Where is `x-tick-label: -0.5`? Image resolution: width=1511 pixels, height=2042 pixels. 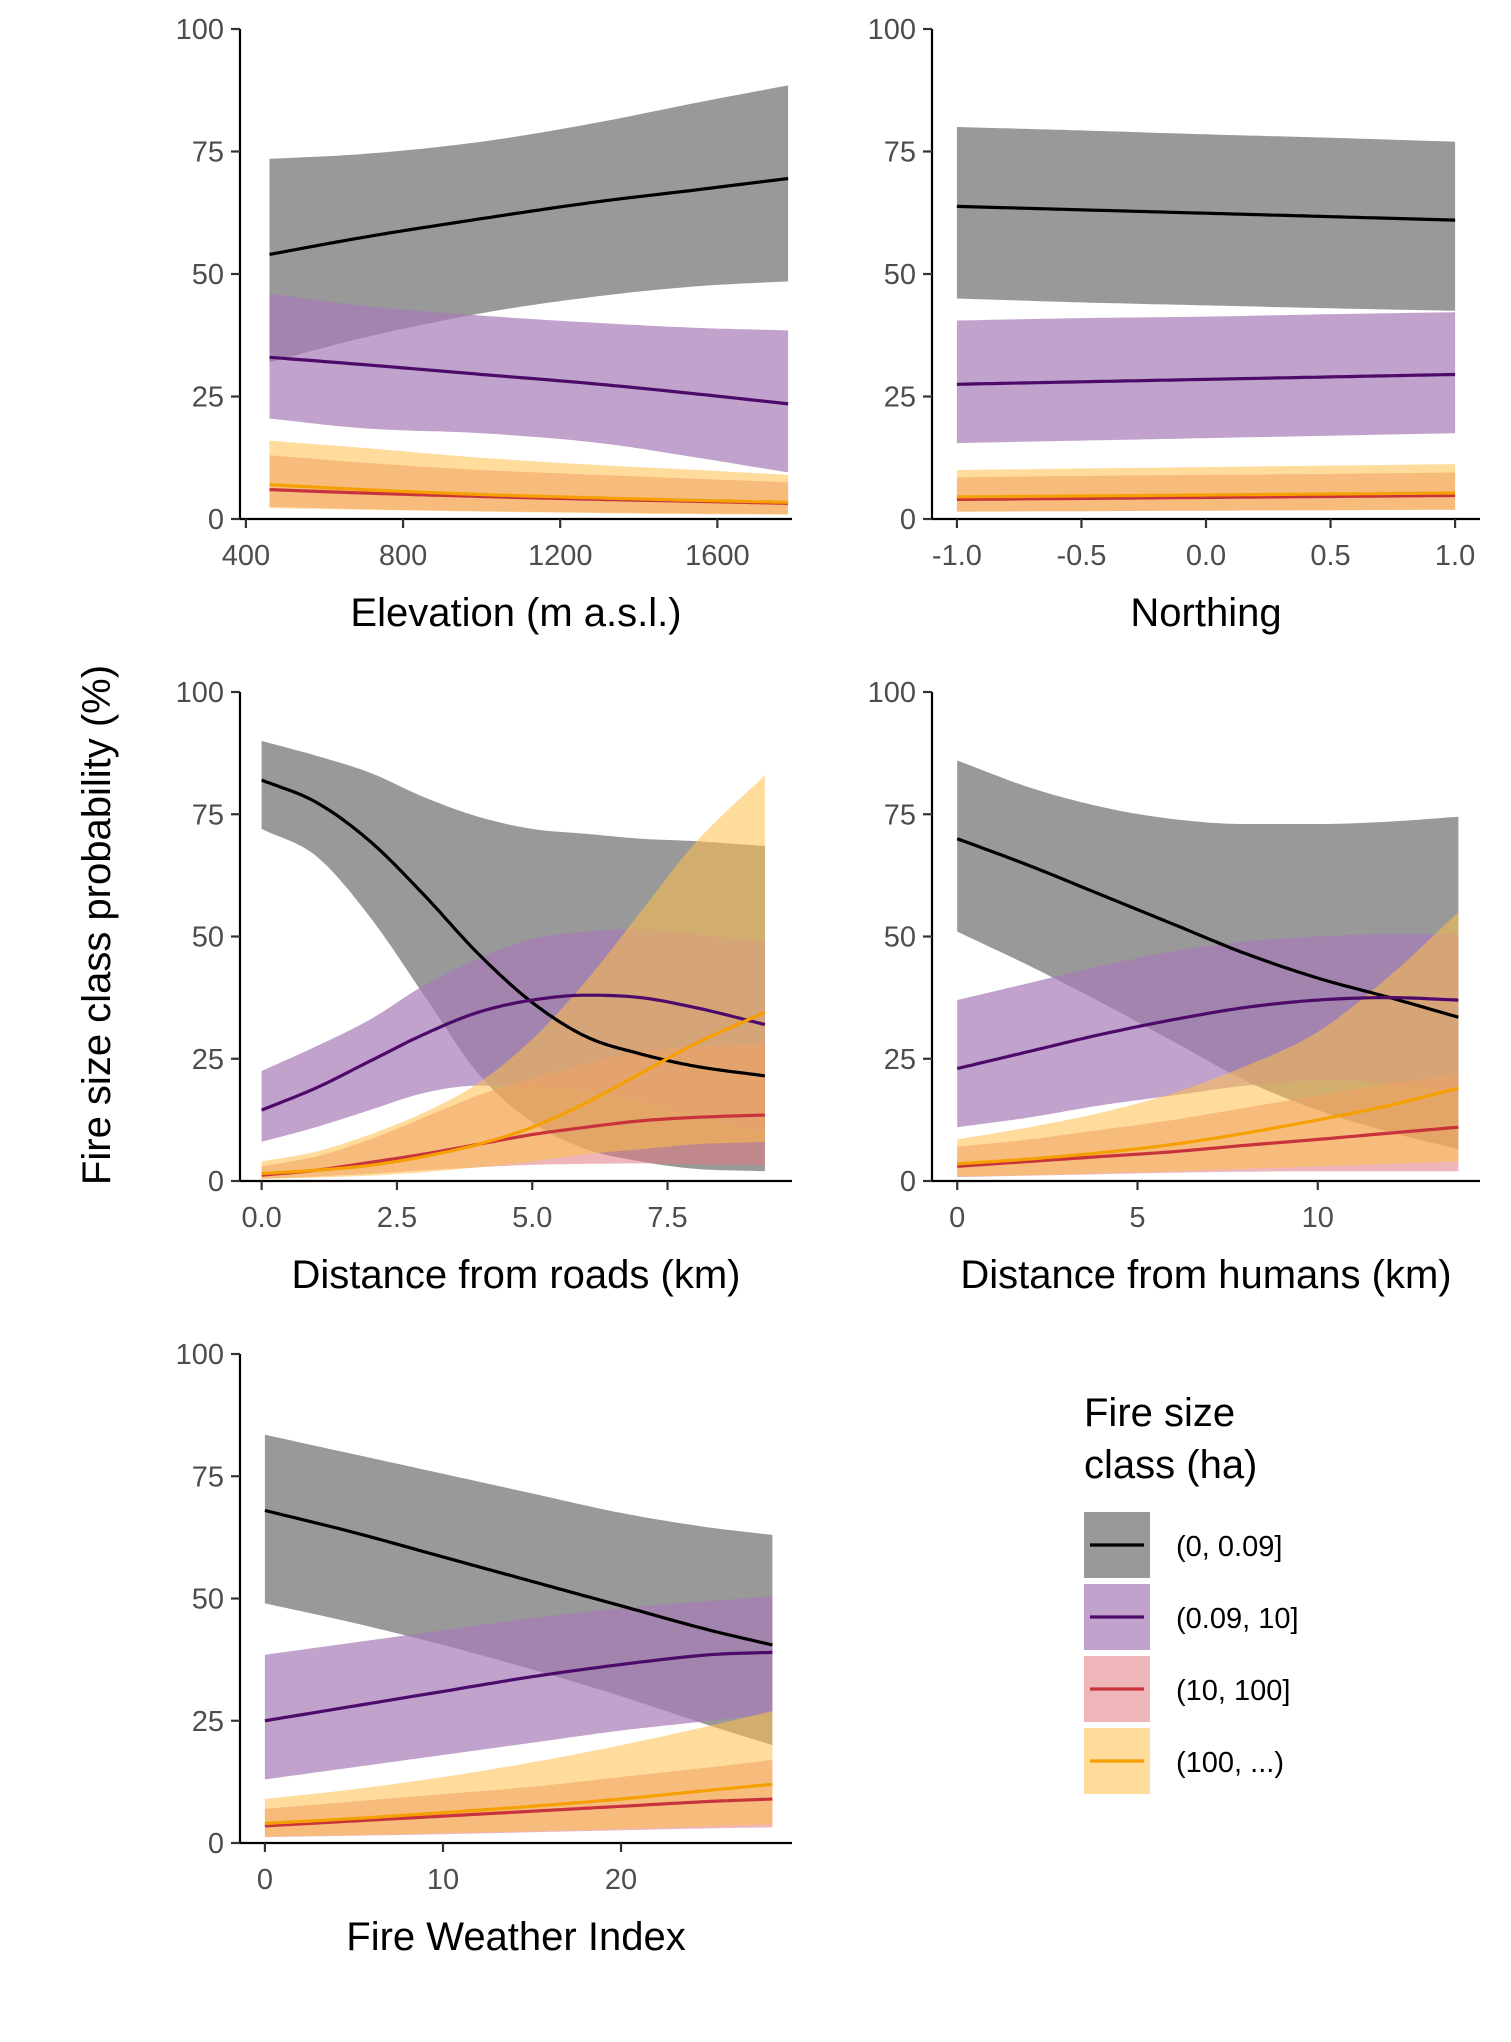
x-tick-label: -0.5 is located at coordinates (1081, 556).